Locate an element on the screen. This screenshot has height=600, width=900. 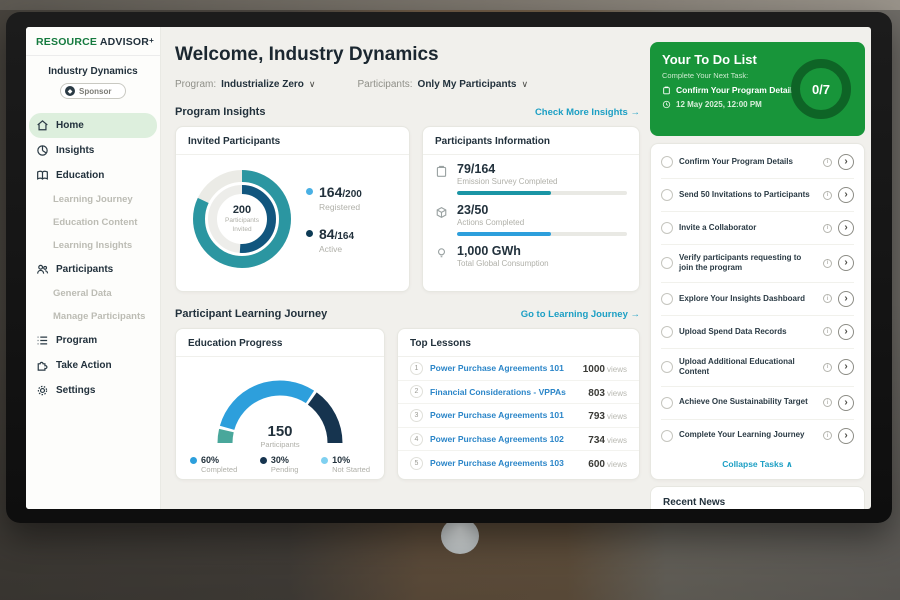
gauge-value: 150 is located at coordinates (280, 431).